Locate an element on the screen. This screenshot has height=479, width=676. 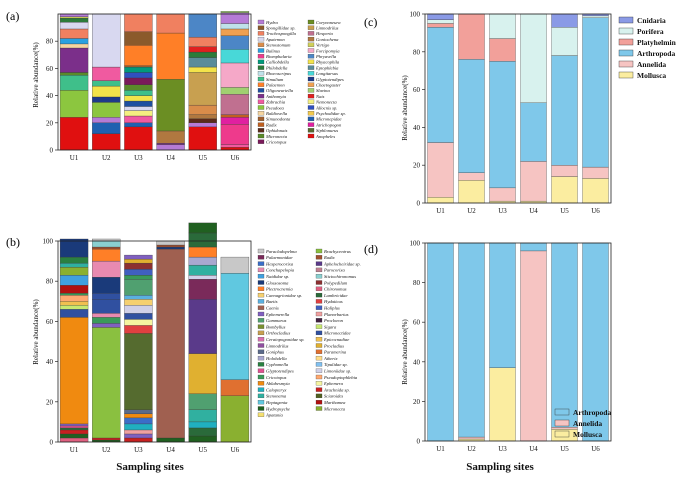
bar-segment-U2-conchapelopia is located at coordinates (106, 269).